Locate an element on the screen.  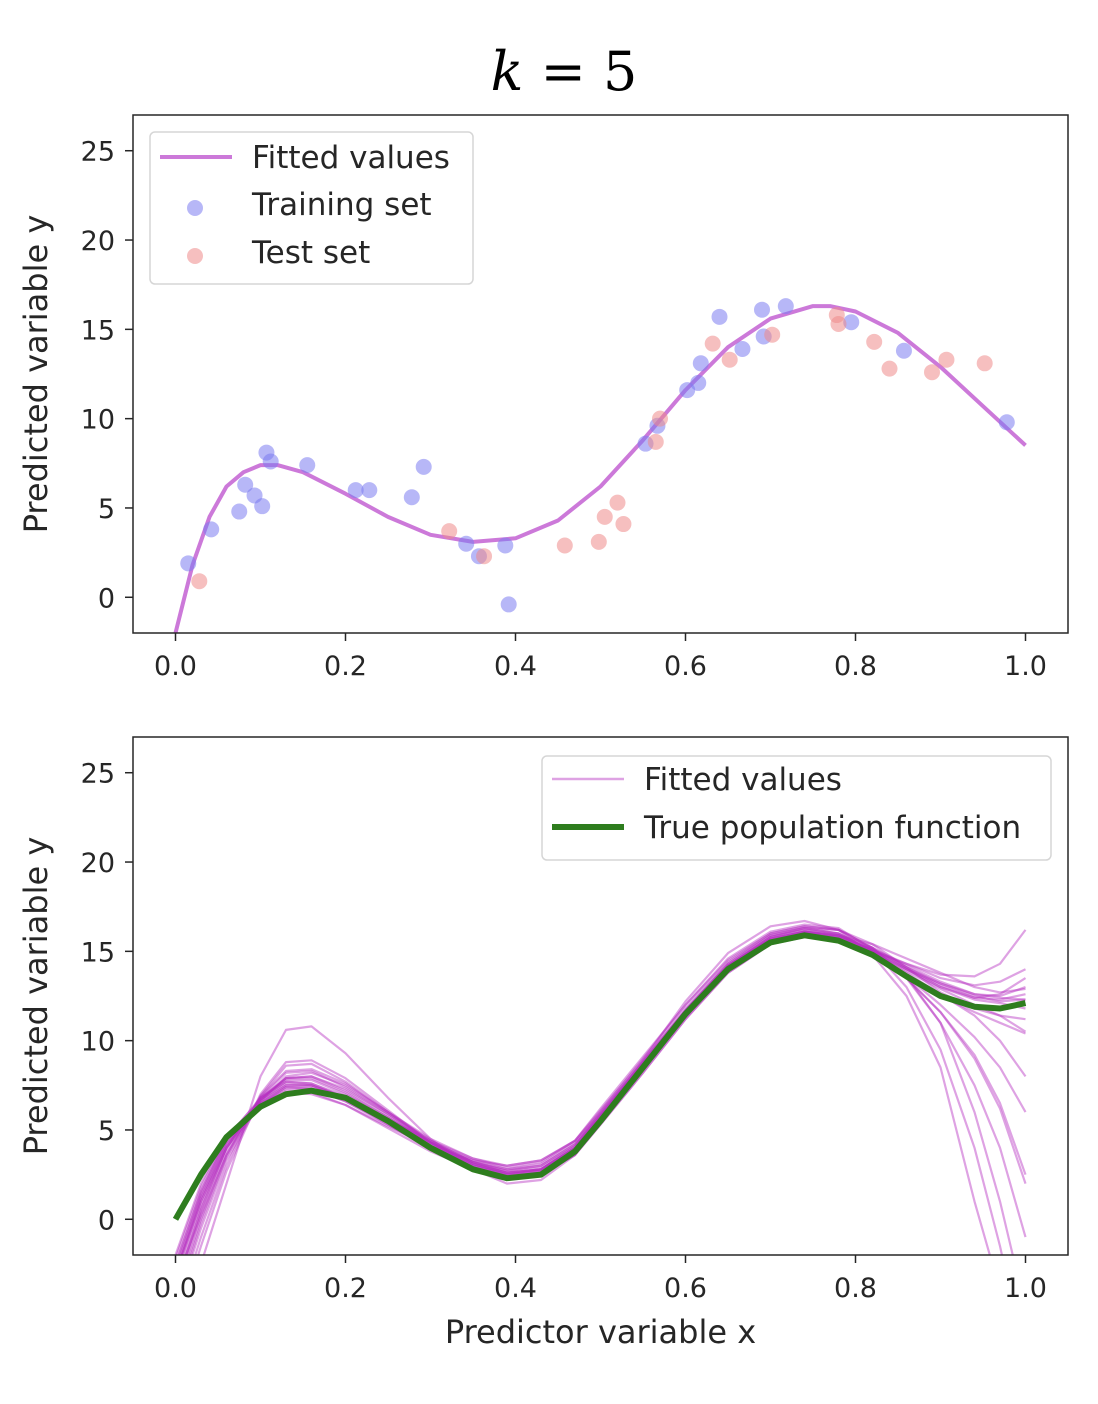
legend-training-swatch is located at coordinates (195, 208).